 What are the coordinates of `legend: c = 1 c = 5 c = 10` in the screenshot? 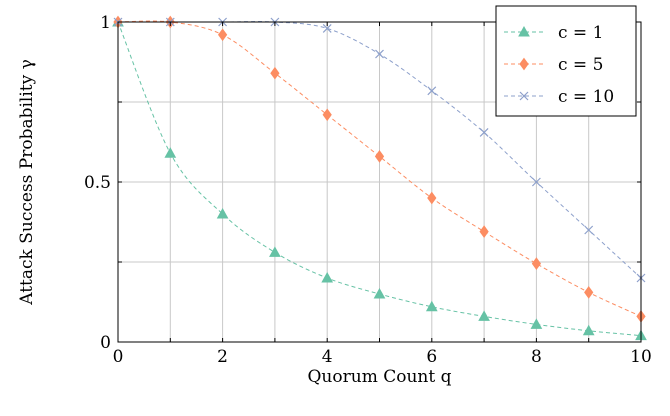 It's located at (566, 61).